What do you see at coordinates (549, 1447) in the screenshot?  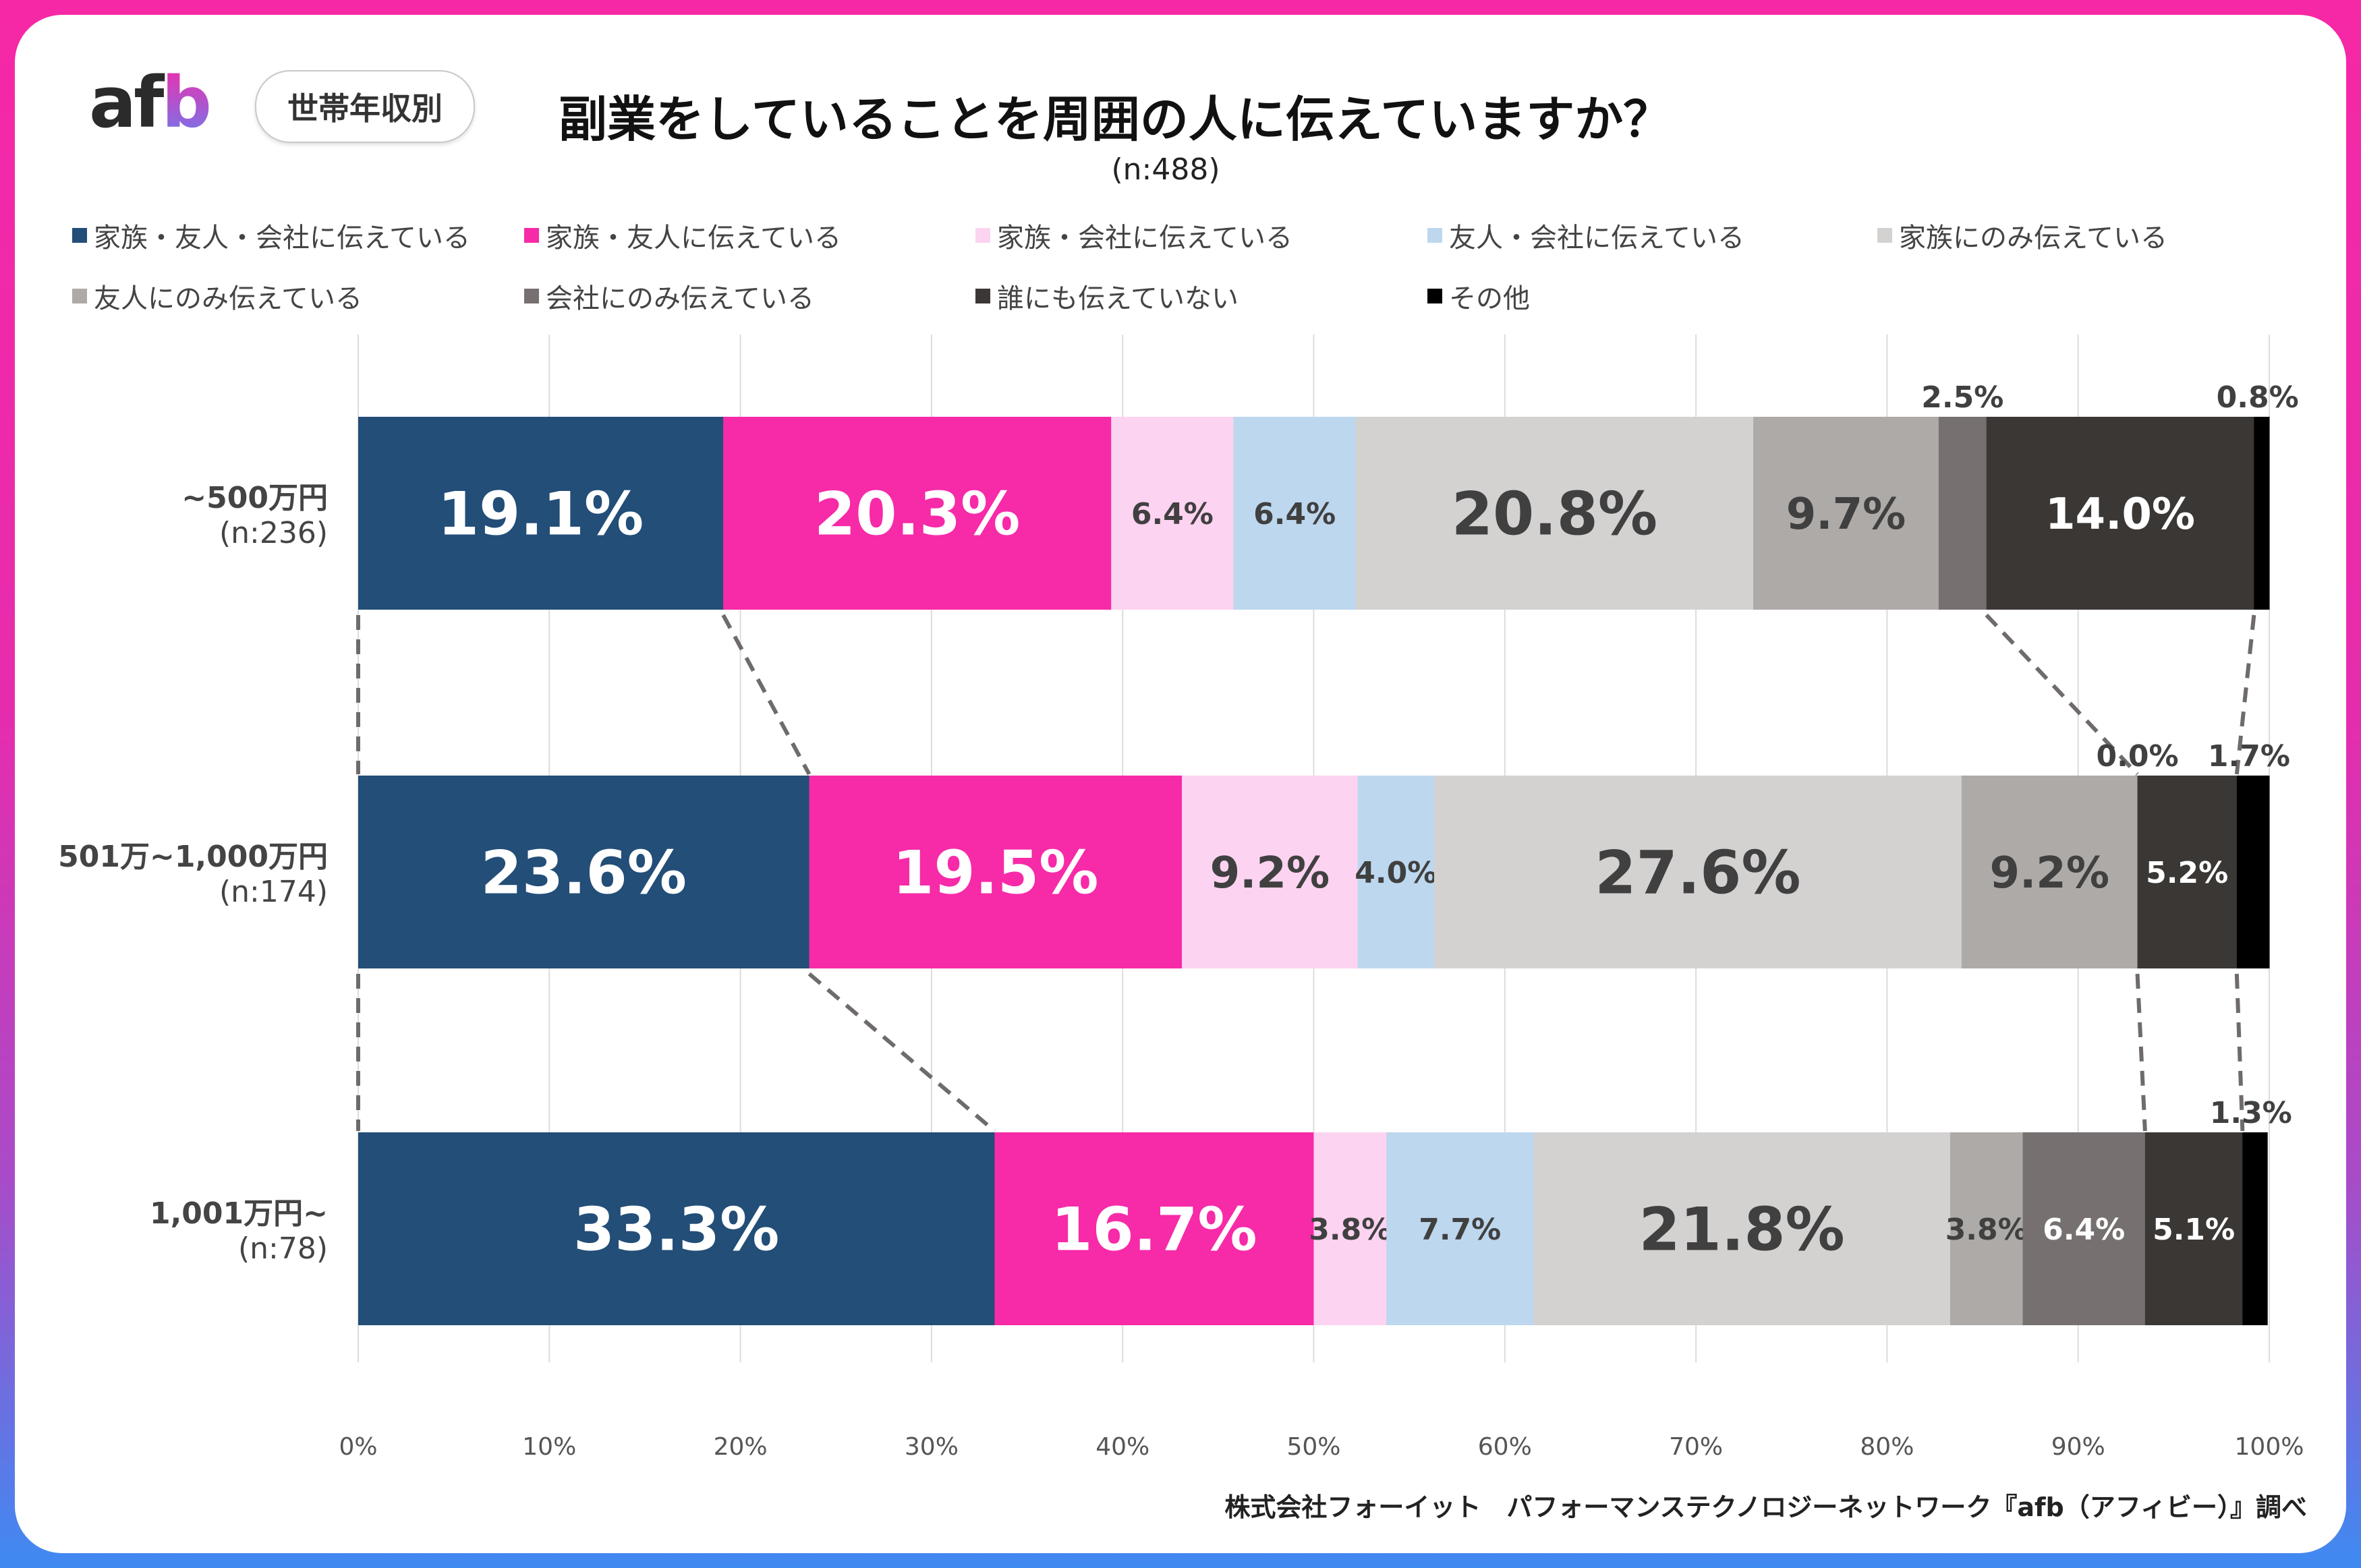 I see `x-tick-label: 10%` at bounding box center [549, 1447].